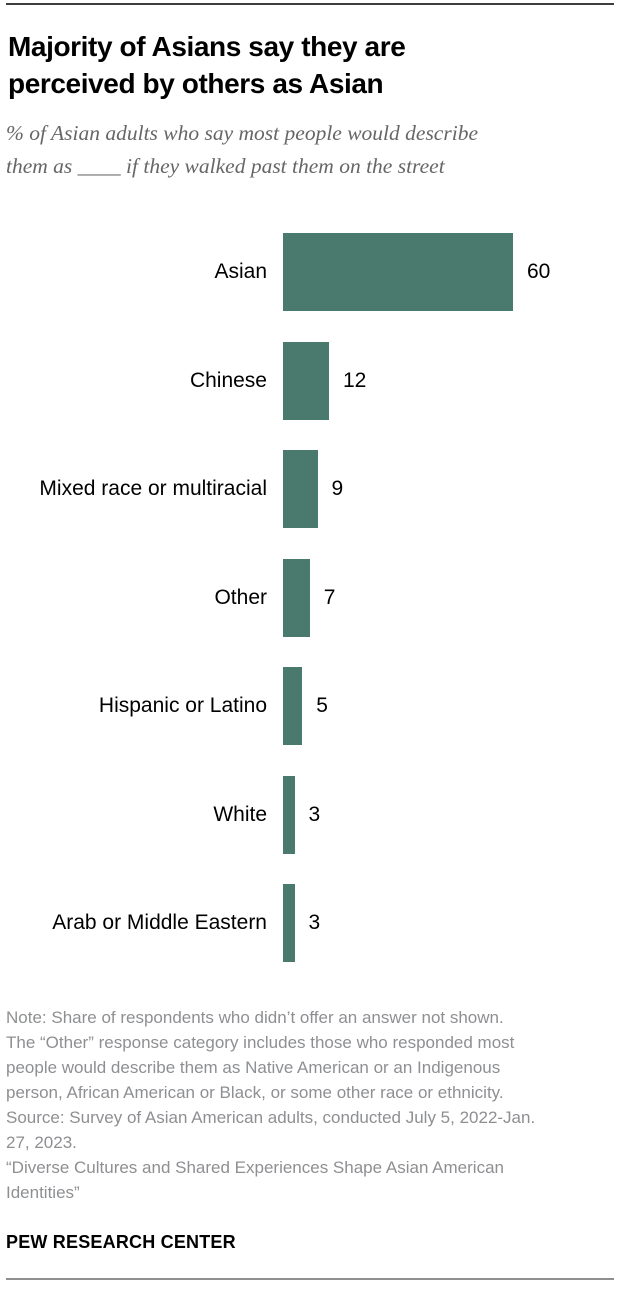 The height and width of the screenshot is (1293, 620). I want to click on chart-row: Mixed race or multiracial 9, so click(310, 489).